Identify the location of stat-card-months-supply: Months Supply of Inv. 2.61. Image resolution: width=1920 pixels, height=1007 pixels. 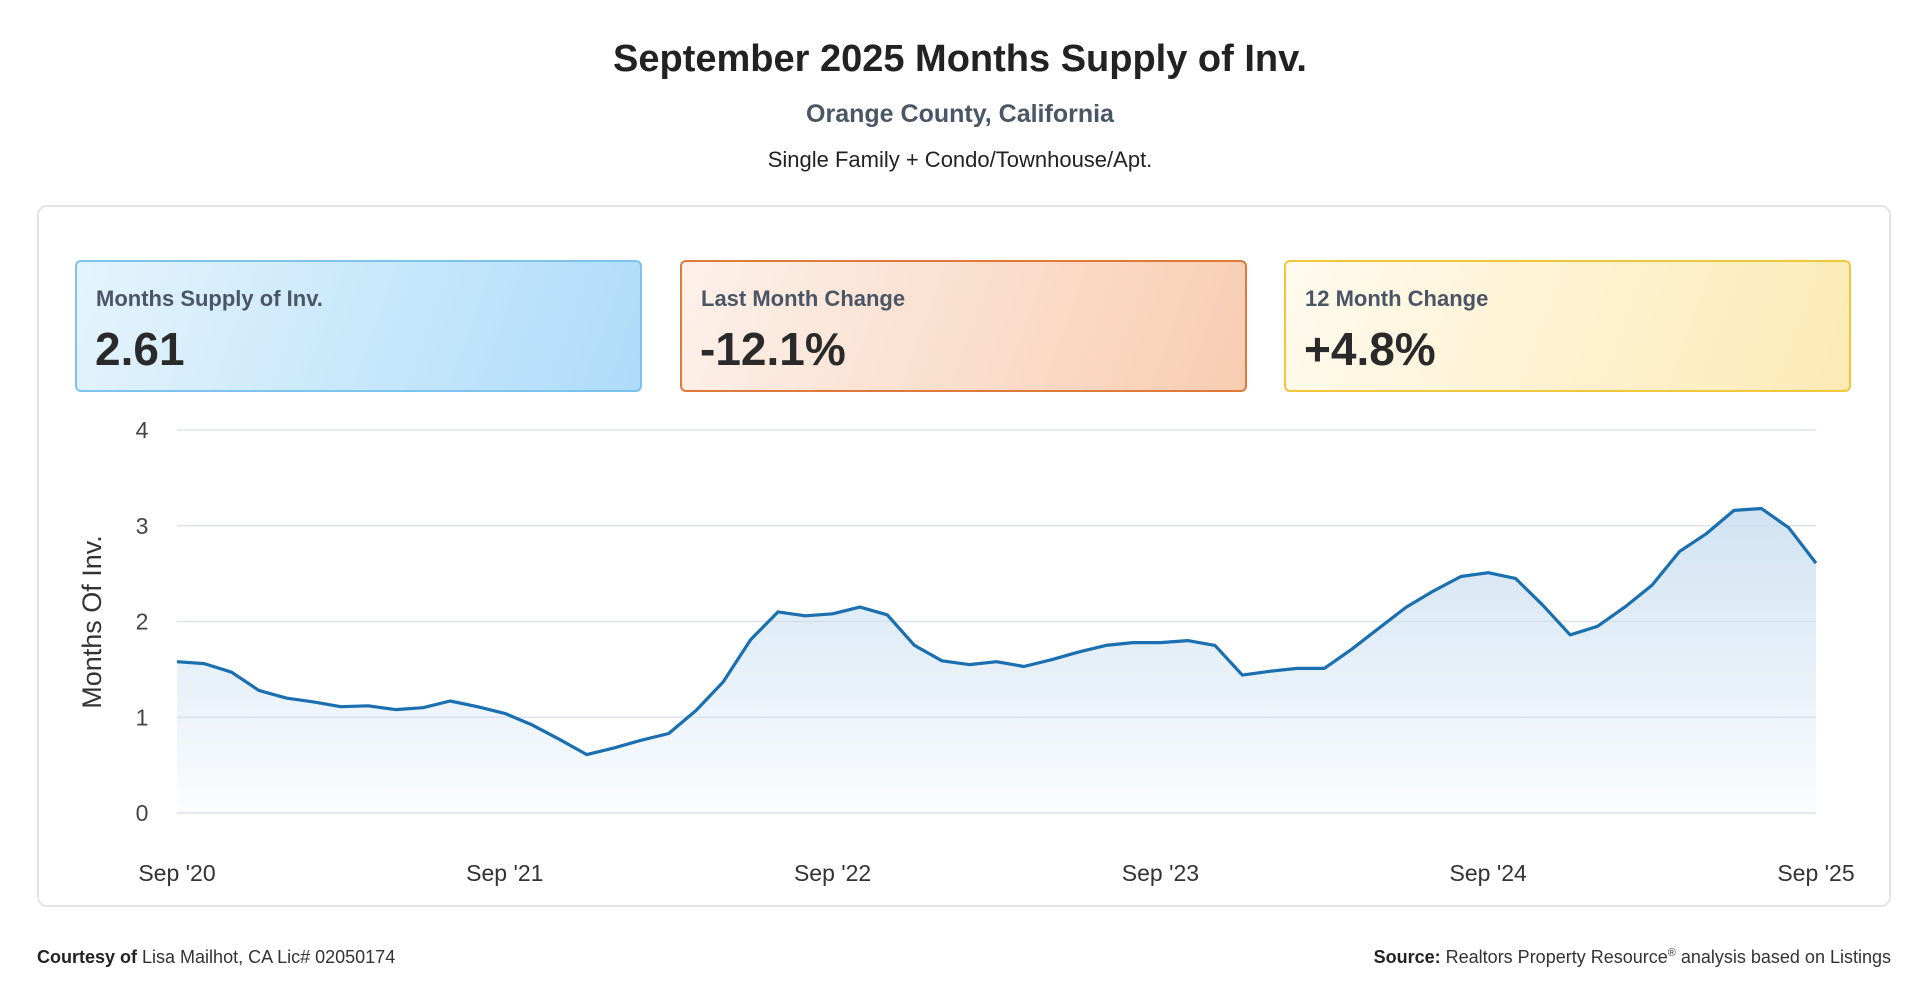
(358, 326).